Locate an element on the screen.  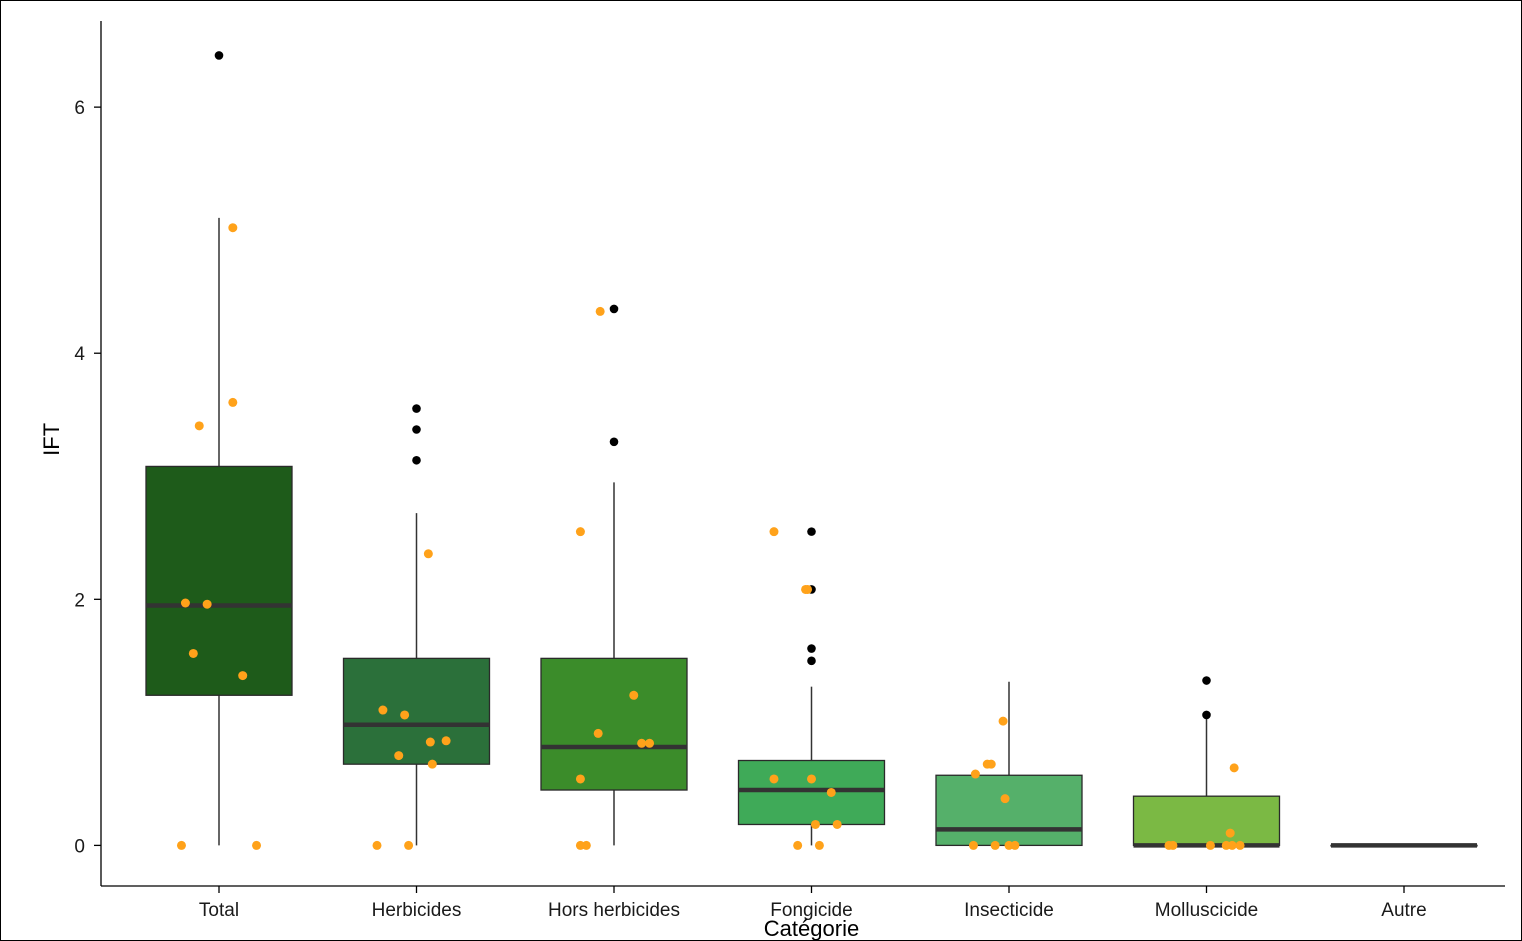
box-insecticide is located at coordinates (1009, 764).